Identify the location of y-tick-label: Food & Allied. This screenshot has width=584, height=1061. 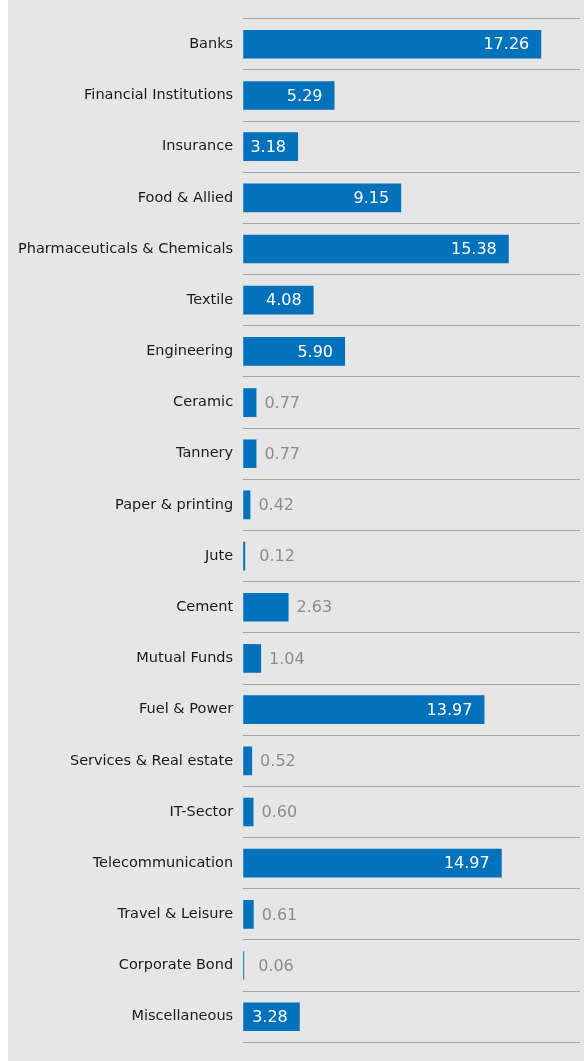
(185, 196).